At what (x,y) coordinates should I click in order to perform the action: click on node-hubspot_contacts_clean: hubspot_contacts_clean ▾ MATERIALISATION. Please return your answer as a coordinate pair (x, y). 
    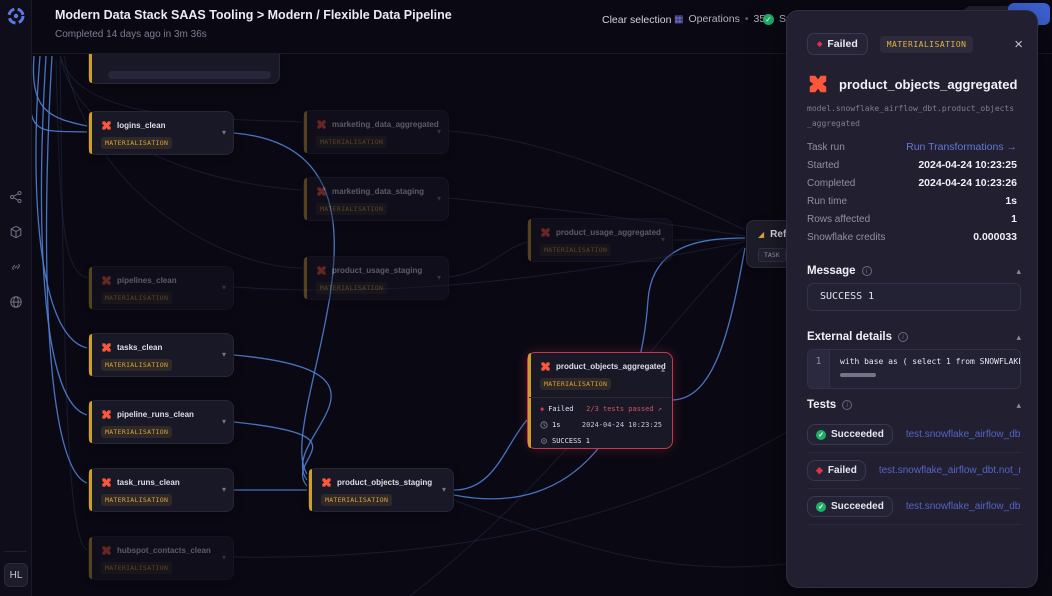
    Looking at the image, I should click on (161, 558).